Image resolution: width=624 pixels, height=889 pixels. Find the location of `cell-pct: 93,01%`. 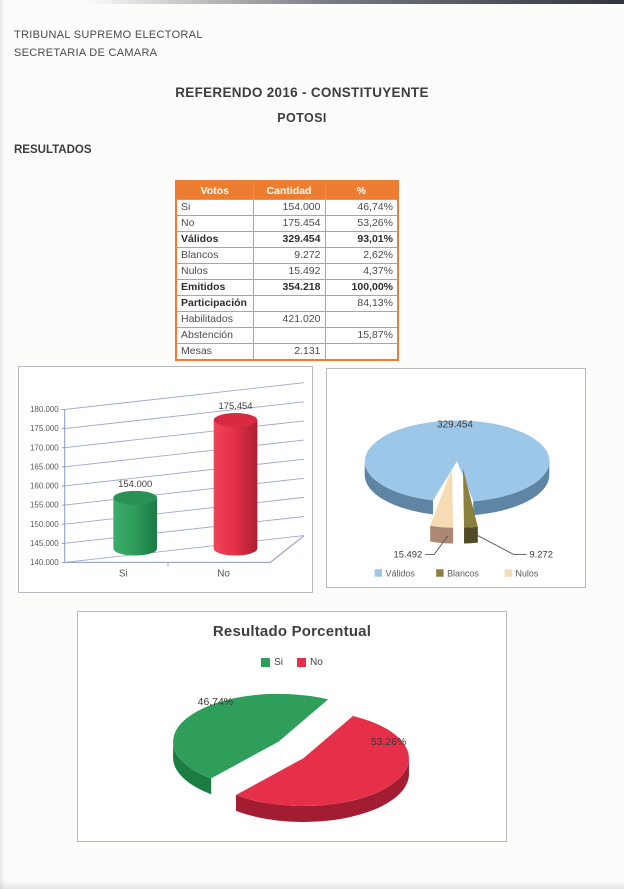

cell-pct: 93,01% is located at coordinates (361, 239).